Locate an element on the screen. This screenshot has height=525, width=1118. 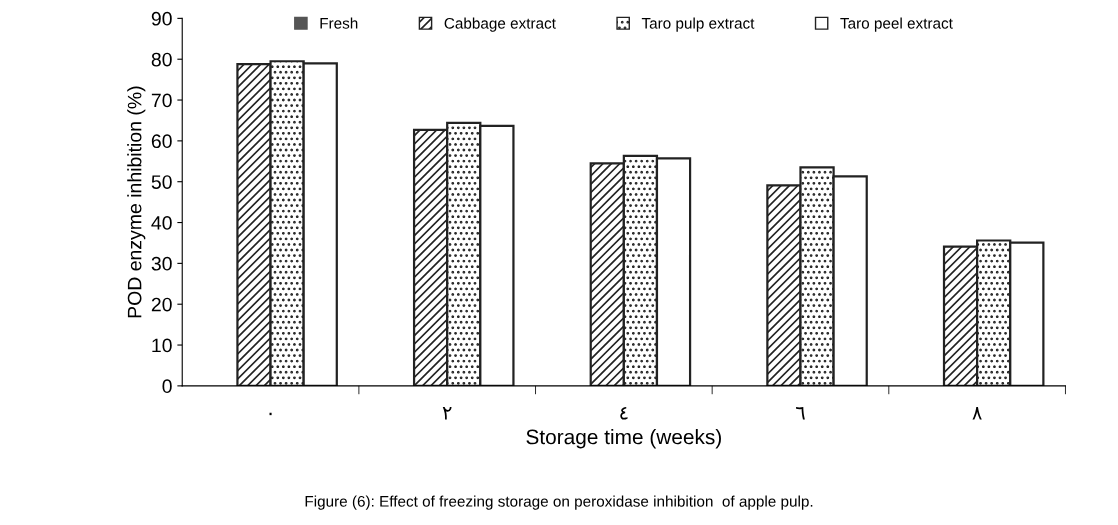
legend-label: Taro peel extract is located at coordinates (896, 24).